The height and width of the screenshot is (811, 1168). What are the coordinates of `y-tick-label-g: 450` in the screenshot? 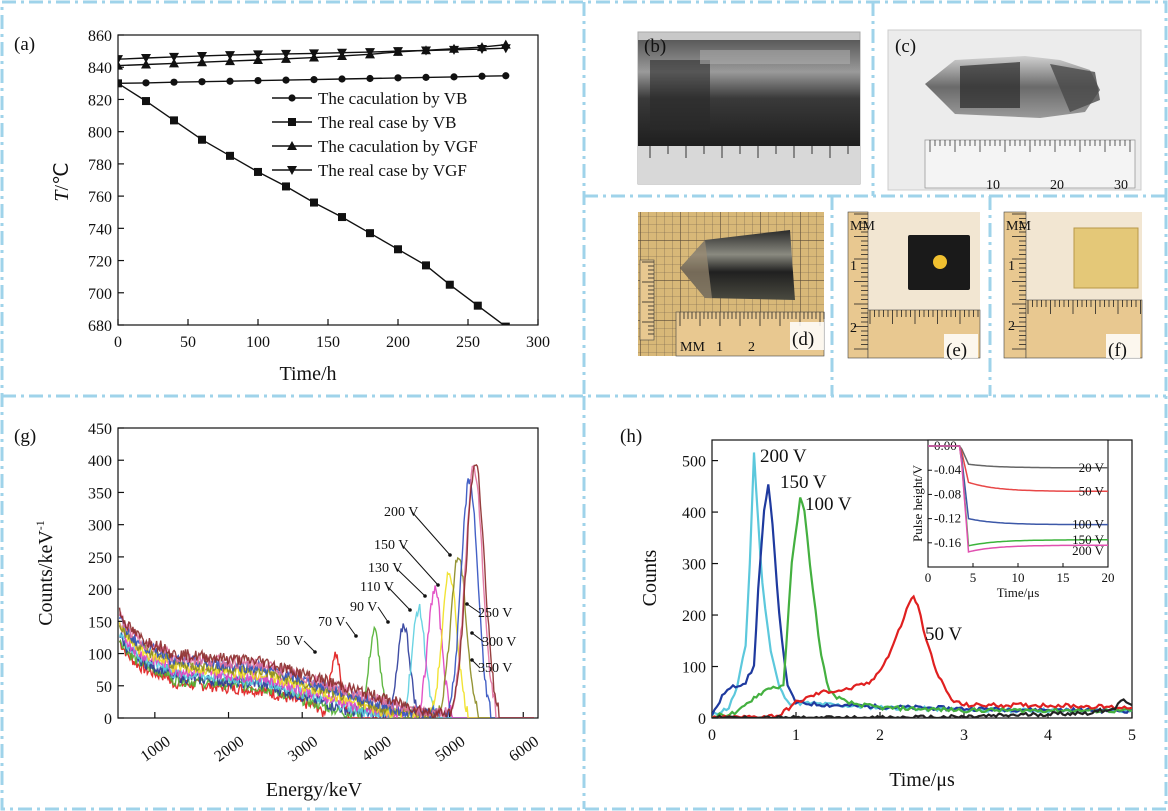 It's located at (100, 429).